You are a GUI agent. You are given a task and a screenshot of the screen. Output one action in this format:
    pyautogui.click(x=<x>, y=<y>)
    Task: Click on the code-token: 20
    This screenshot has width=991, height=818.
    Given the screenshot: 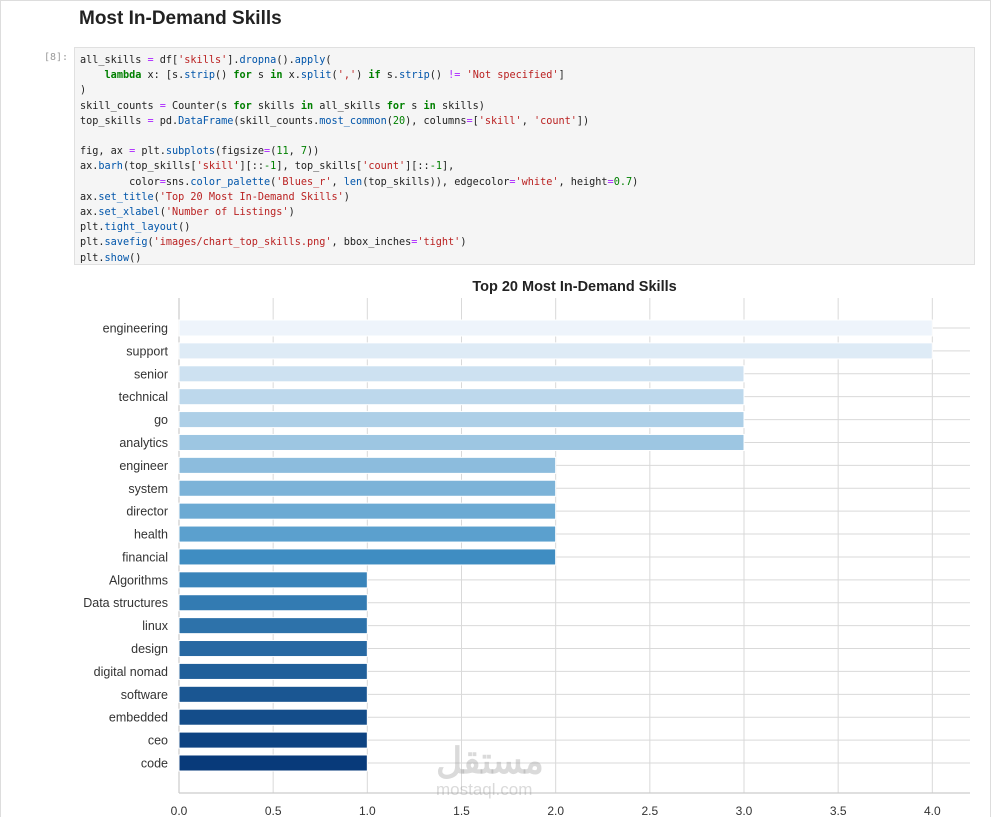 What is the action you would take?
    pyautogui.click(x=399, y=121)
    